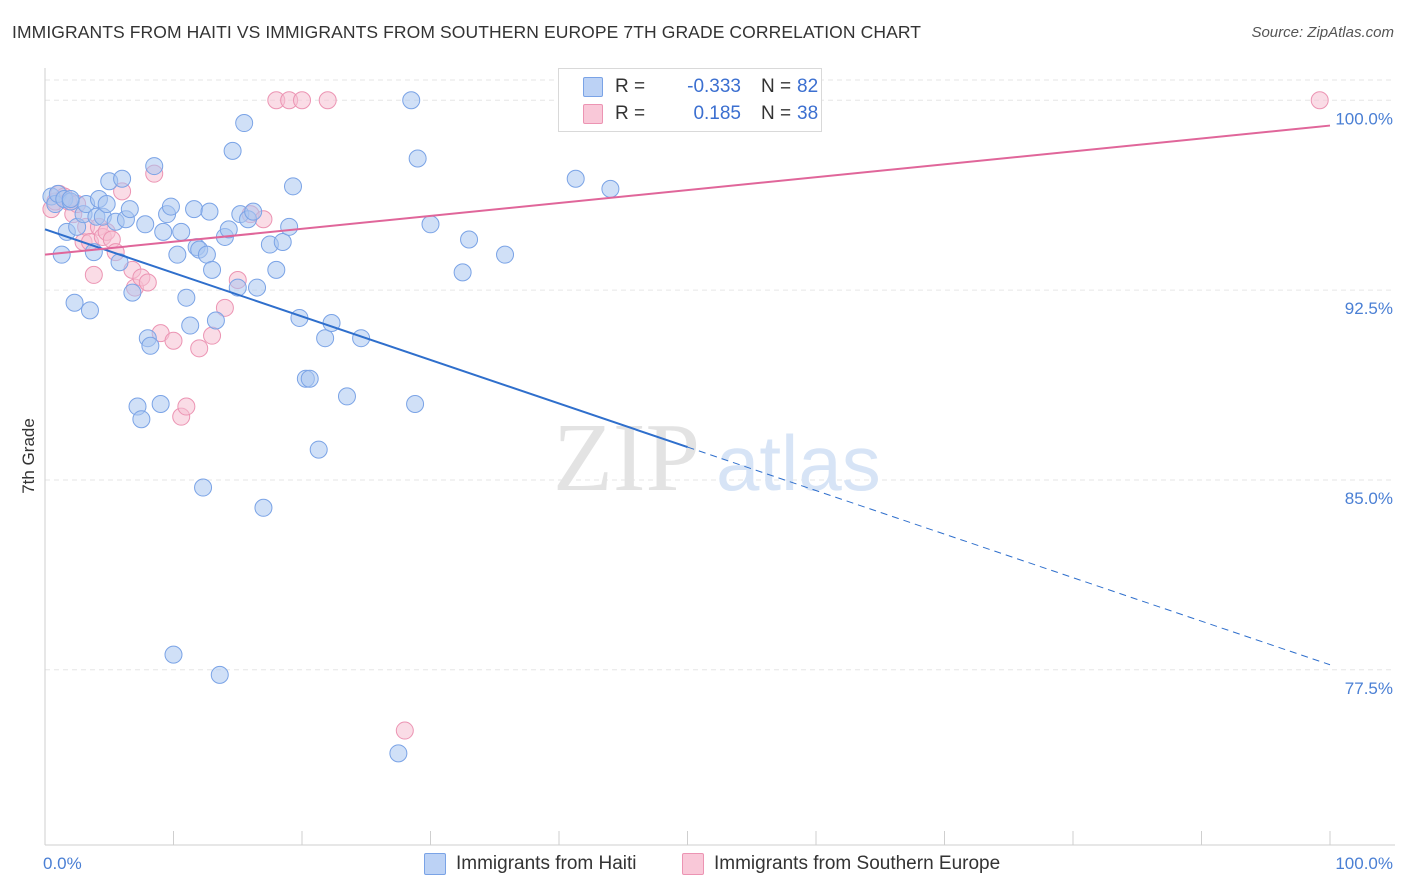  What do you see at coordinates (798, 463) in the screenshot?
I see `watermark-atlas: atlas` at bounding box center [798, 463].